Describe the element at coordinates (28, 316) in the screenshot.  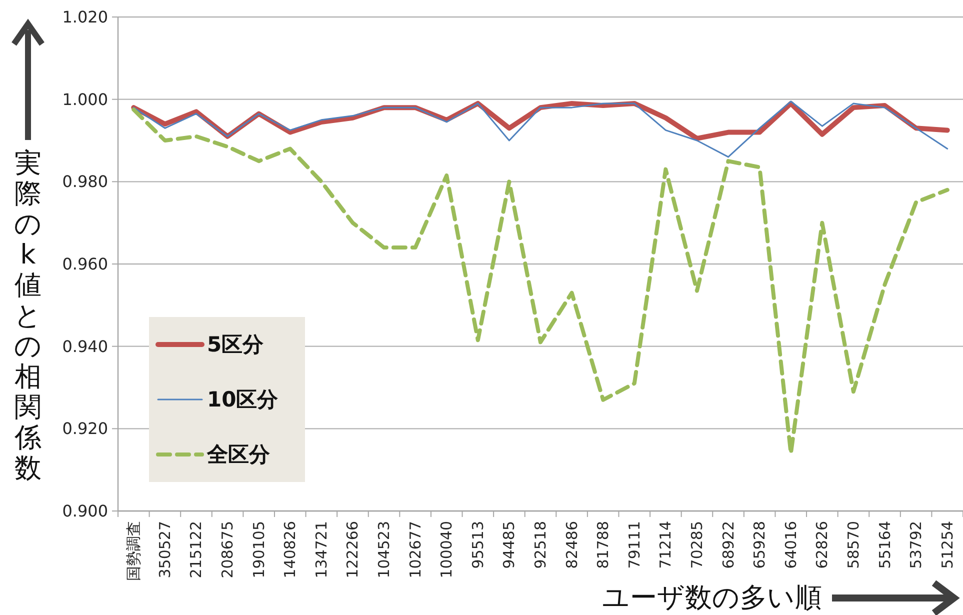
I see `text: 実際のk値との相関係数` at that location.